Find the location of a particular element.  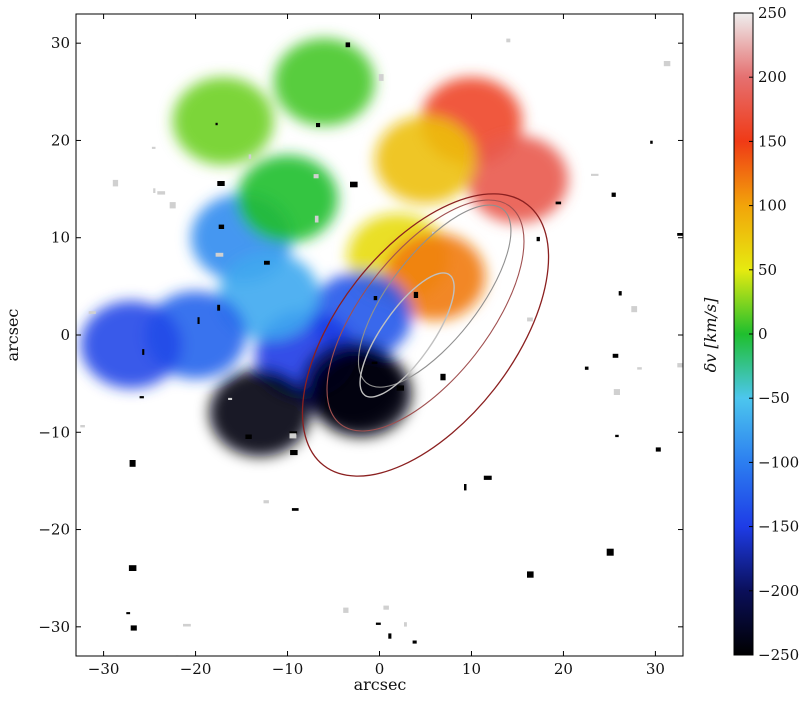

colorbar-tick-label: 150 is located at coordinates (772, 141).